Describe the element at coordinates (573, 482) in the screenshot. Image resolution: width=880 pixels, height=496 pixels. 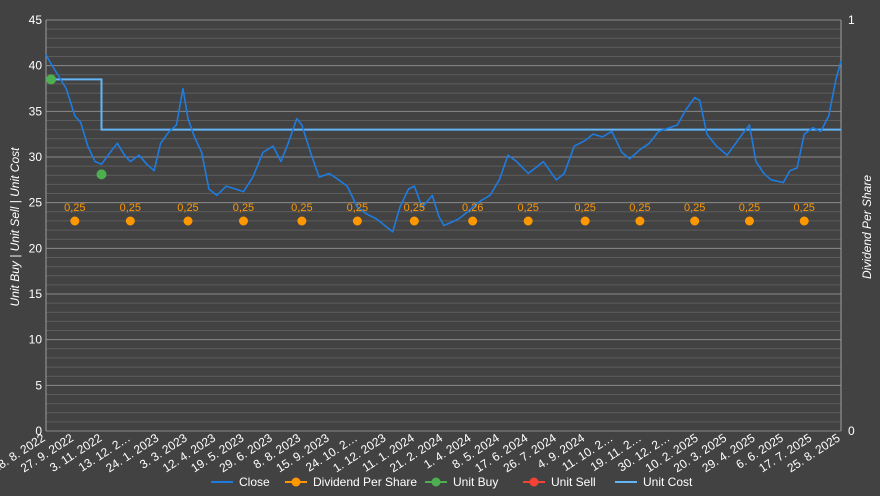
I see `legend-label: Unit Sell` at that location.